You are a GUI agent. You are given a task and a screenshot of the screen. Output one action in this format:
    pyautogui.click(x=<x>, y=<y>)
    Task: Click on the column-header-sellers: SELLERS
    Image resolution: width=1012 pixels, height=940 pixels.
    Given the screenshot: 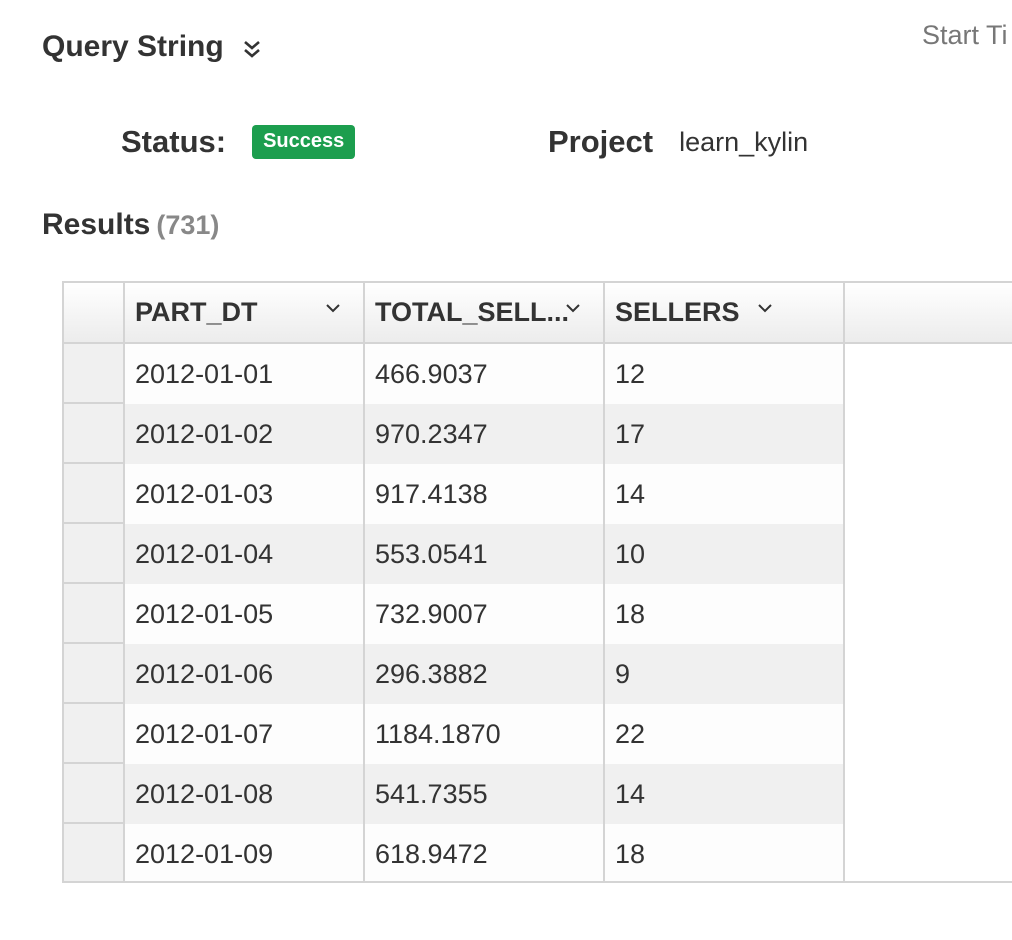 What is the action you would take?
    pyautogui.click(x=725, y=312)
    